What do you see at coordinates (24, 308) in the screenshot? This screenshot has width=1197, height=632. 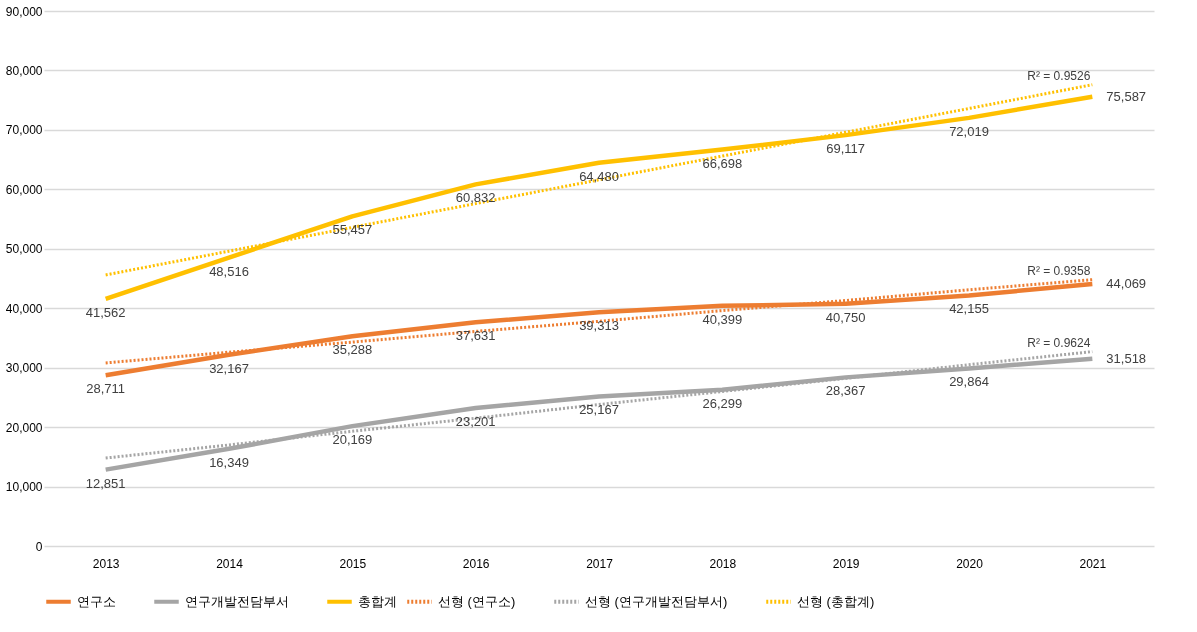 I see `y-tick-label: 40,000` at bounding box center [24, 308].